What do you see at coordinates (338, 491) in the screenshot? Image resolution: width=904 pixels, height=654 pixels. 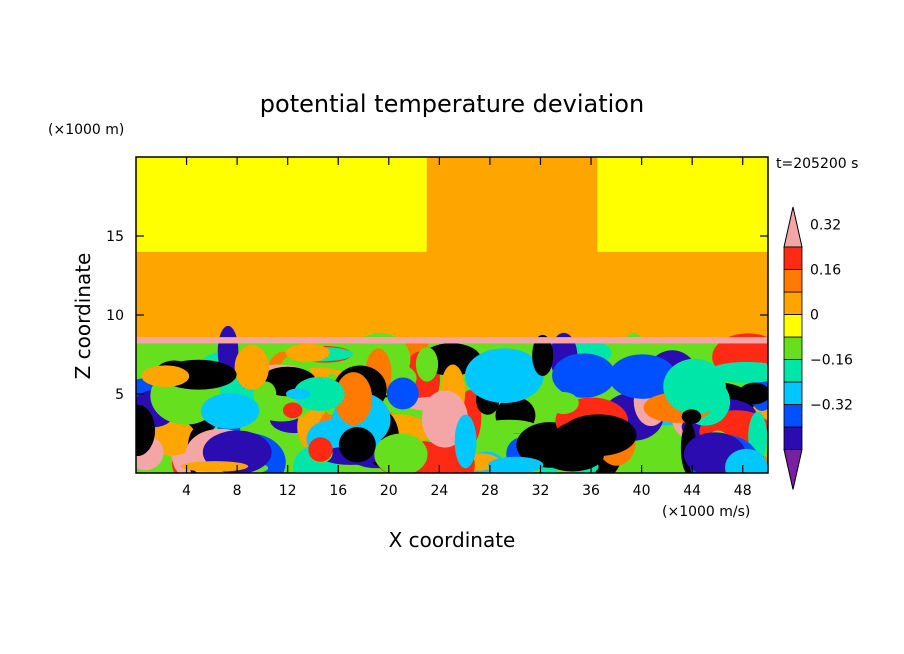 I see `x-tick-label: 16` at bounding box center [338, 491].